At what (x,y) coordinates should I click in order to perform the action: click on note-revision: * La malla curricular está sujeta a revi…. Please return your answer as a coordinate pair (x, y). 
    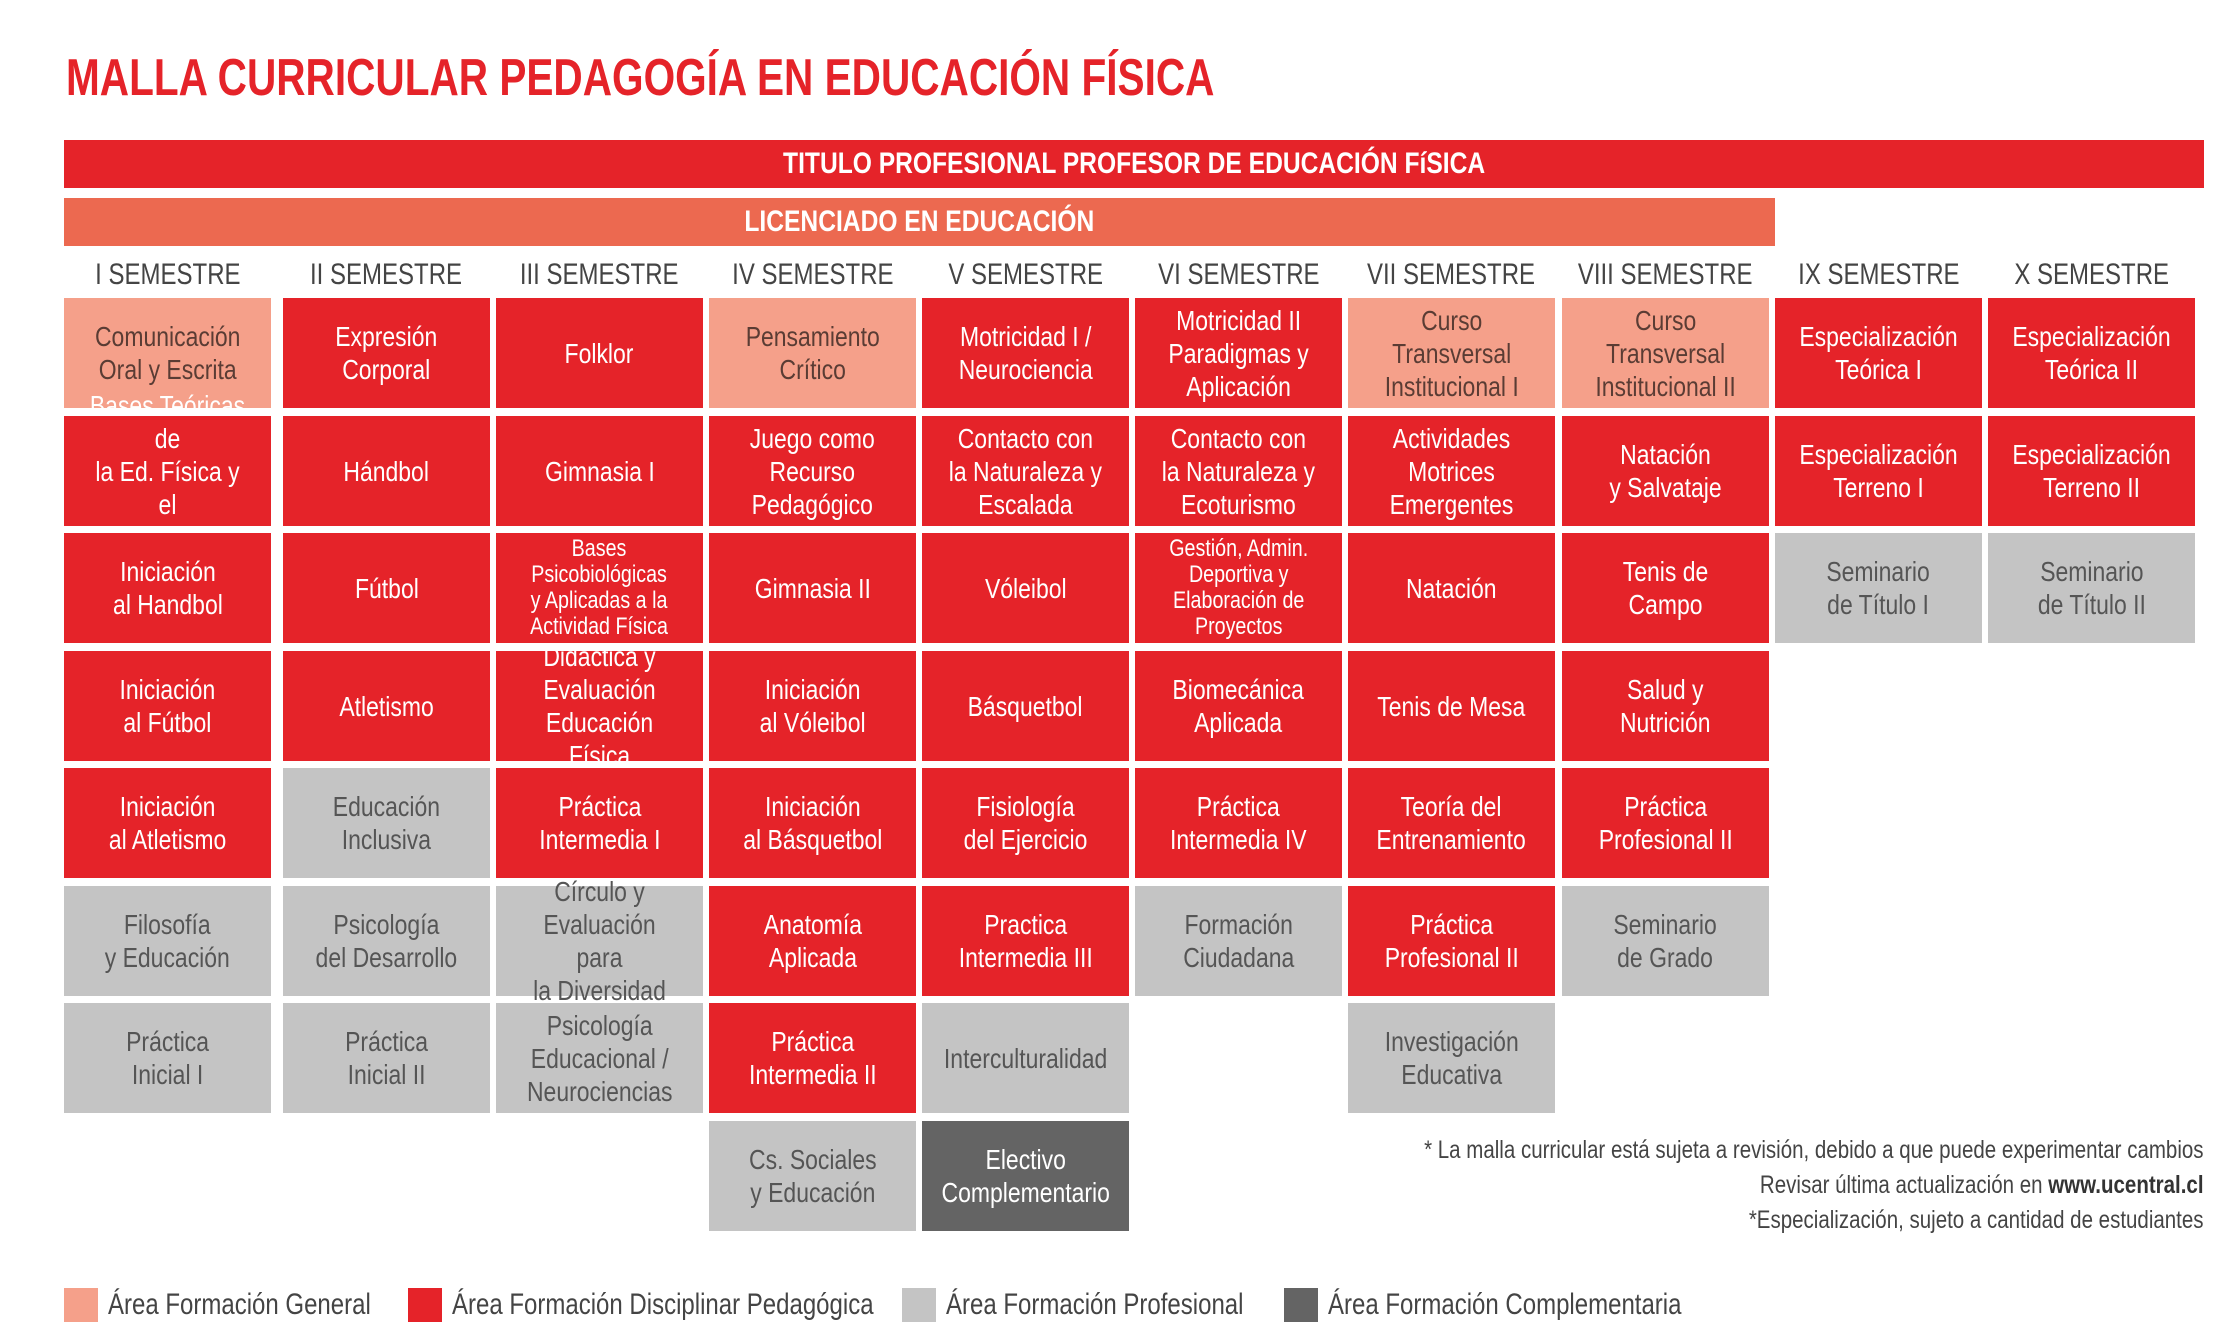
    Looking at the image, I should click on (1814, 1150).